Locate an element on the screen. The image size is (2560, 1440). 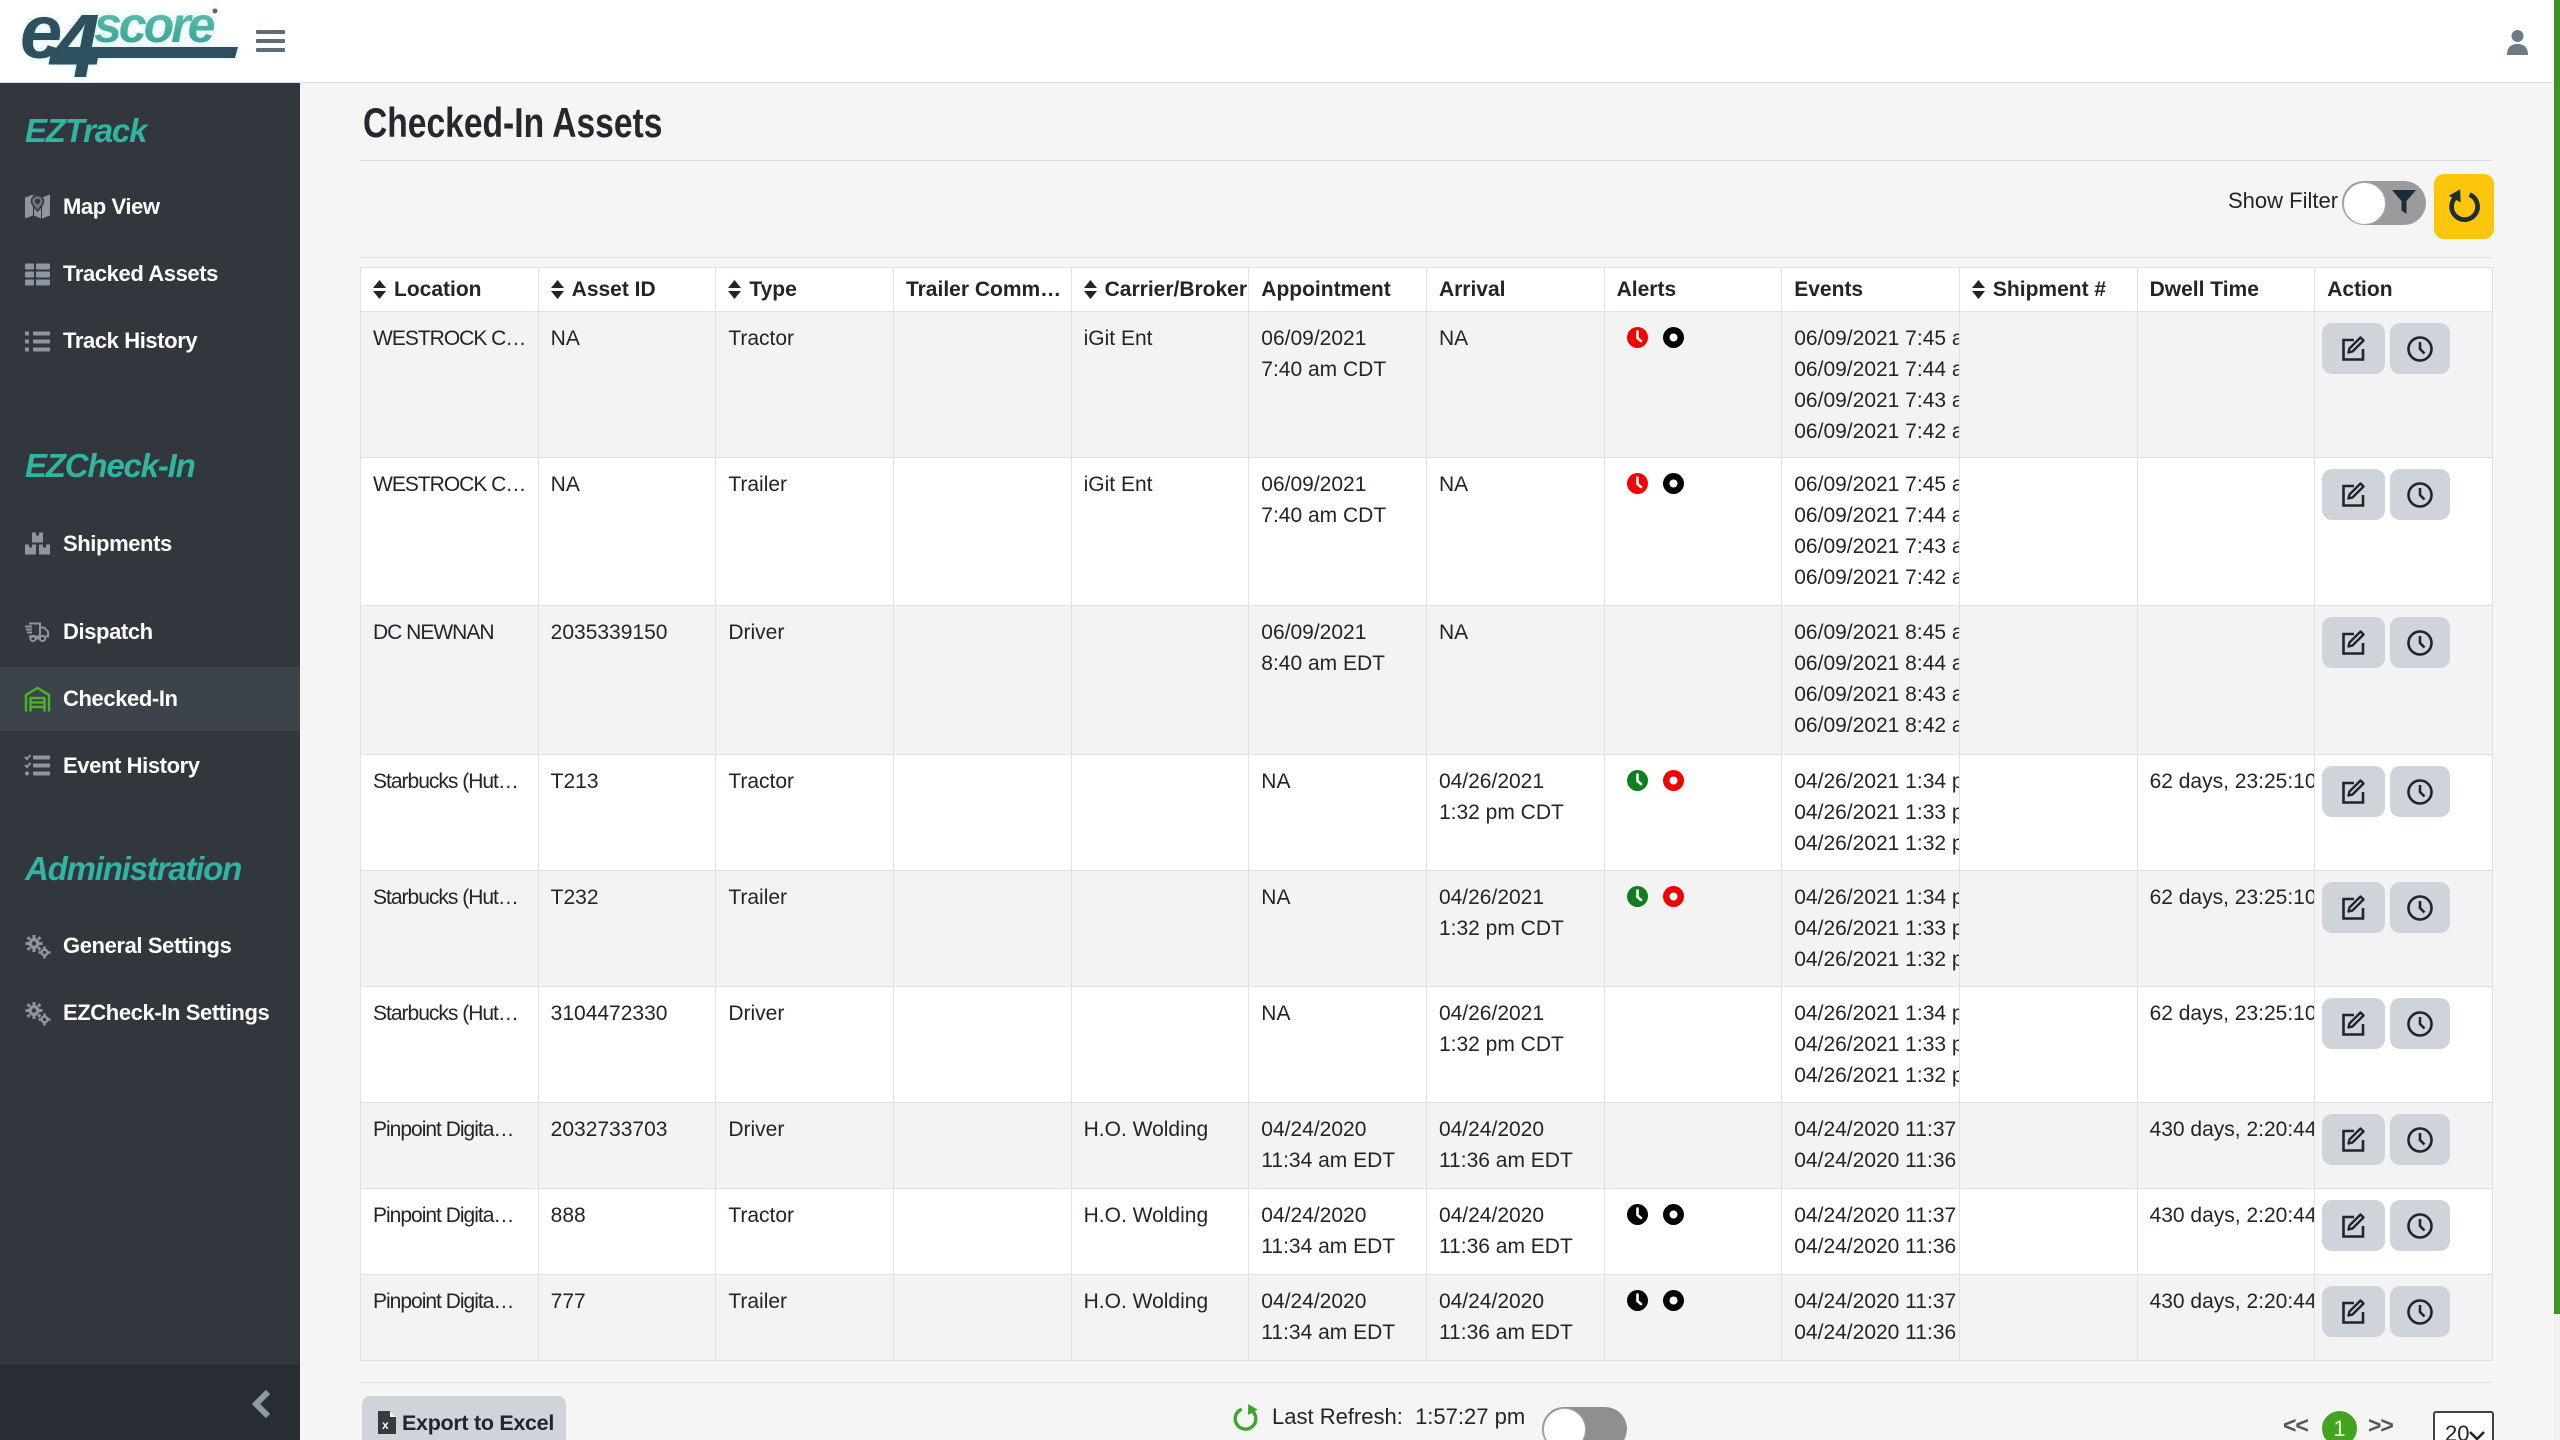
svg-text: 4 is located at coordinates (74, 42).